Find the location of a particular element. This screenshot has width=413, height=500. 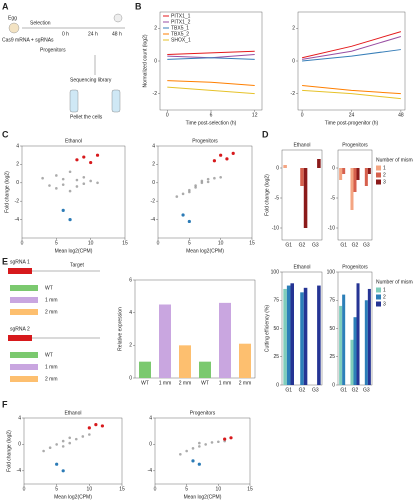

label: 1 mm is located at coordinates (51, 367).